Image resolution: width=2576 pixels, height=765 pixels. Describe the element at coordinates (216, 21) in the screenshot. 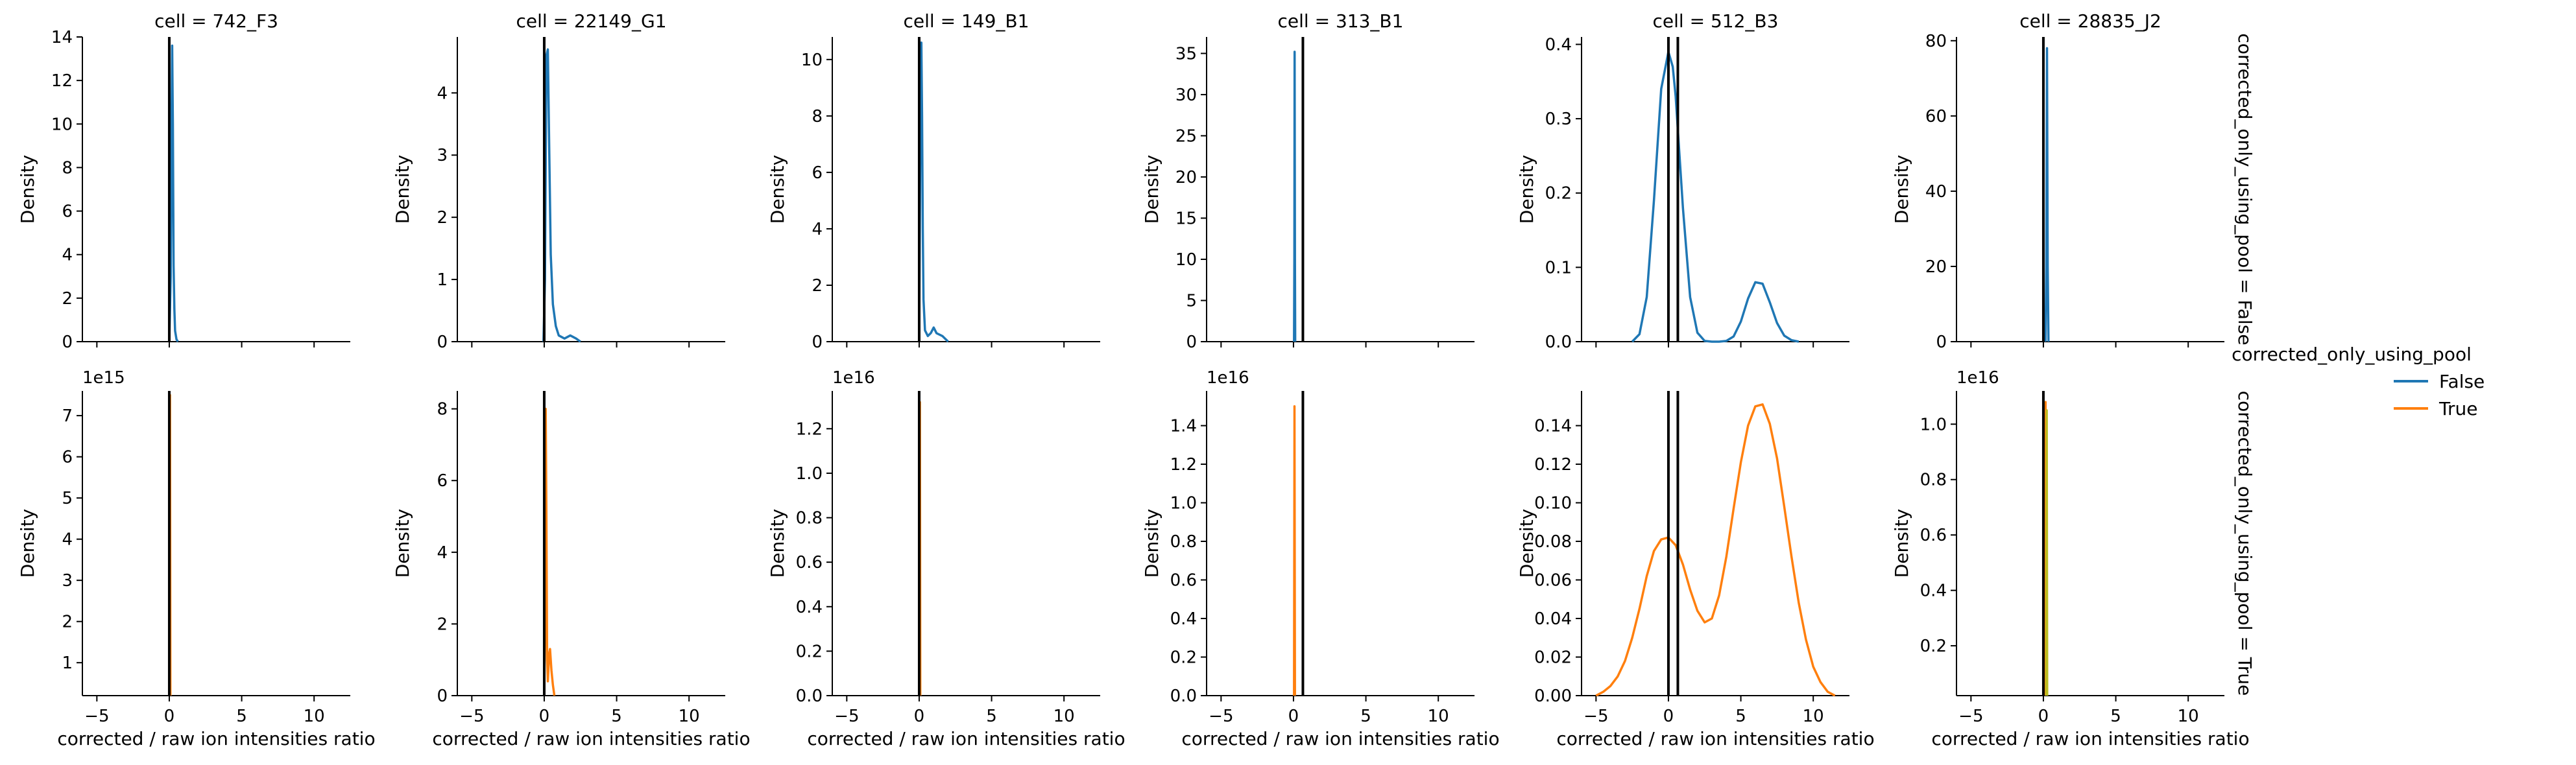

I see `panel-title: cell = 742_F3` at that location.